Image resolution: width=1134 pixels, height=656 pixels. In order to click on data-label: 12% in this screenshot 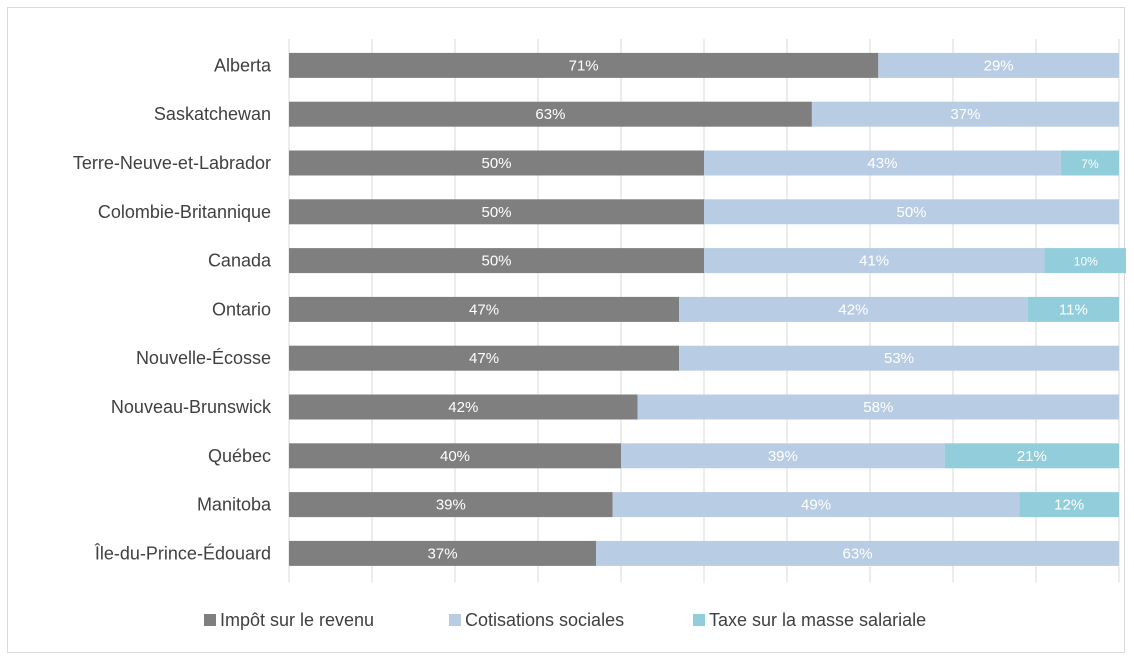, I will do `click(1069, 505)`.